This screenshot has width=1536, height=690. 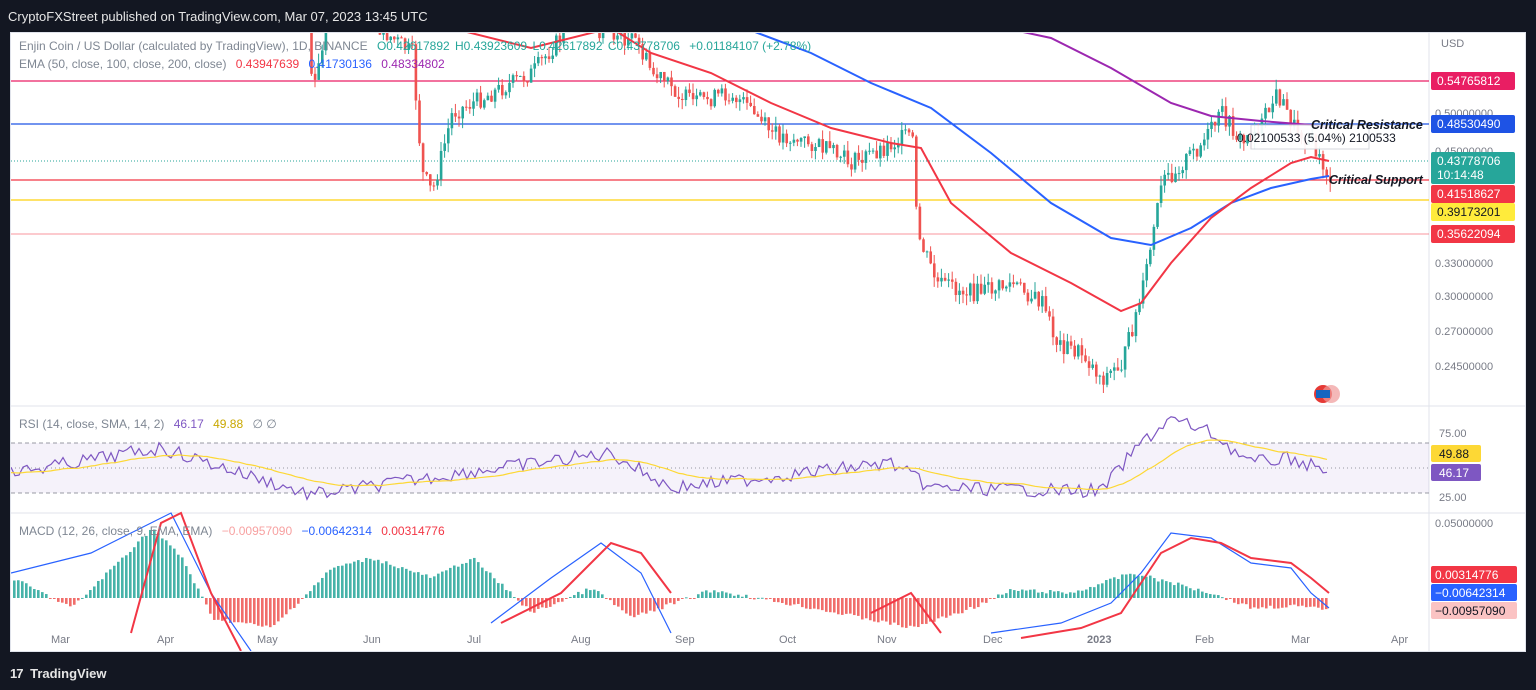 I want to click on time-axis-label: Feb, so click(x=1204, y=640).